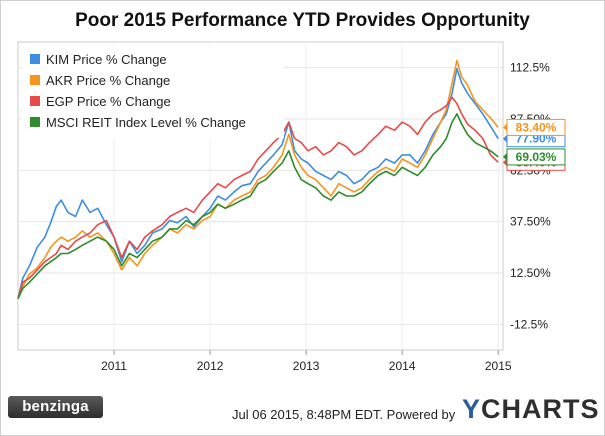  I want to click on x-tick-label: 2011, so click(114, 366).